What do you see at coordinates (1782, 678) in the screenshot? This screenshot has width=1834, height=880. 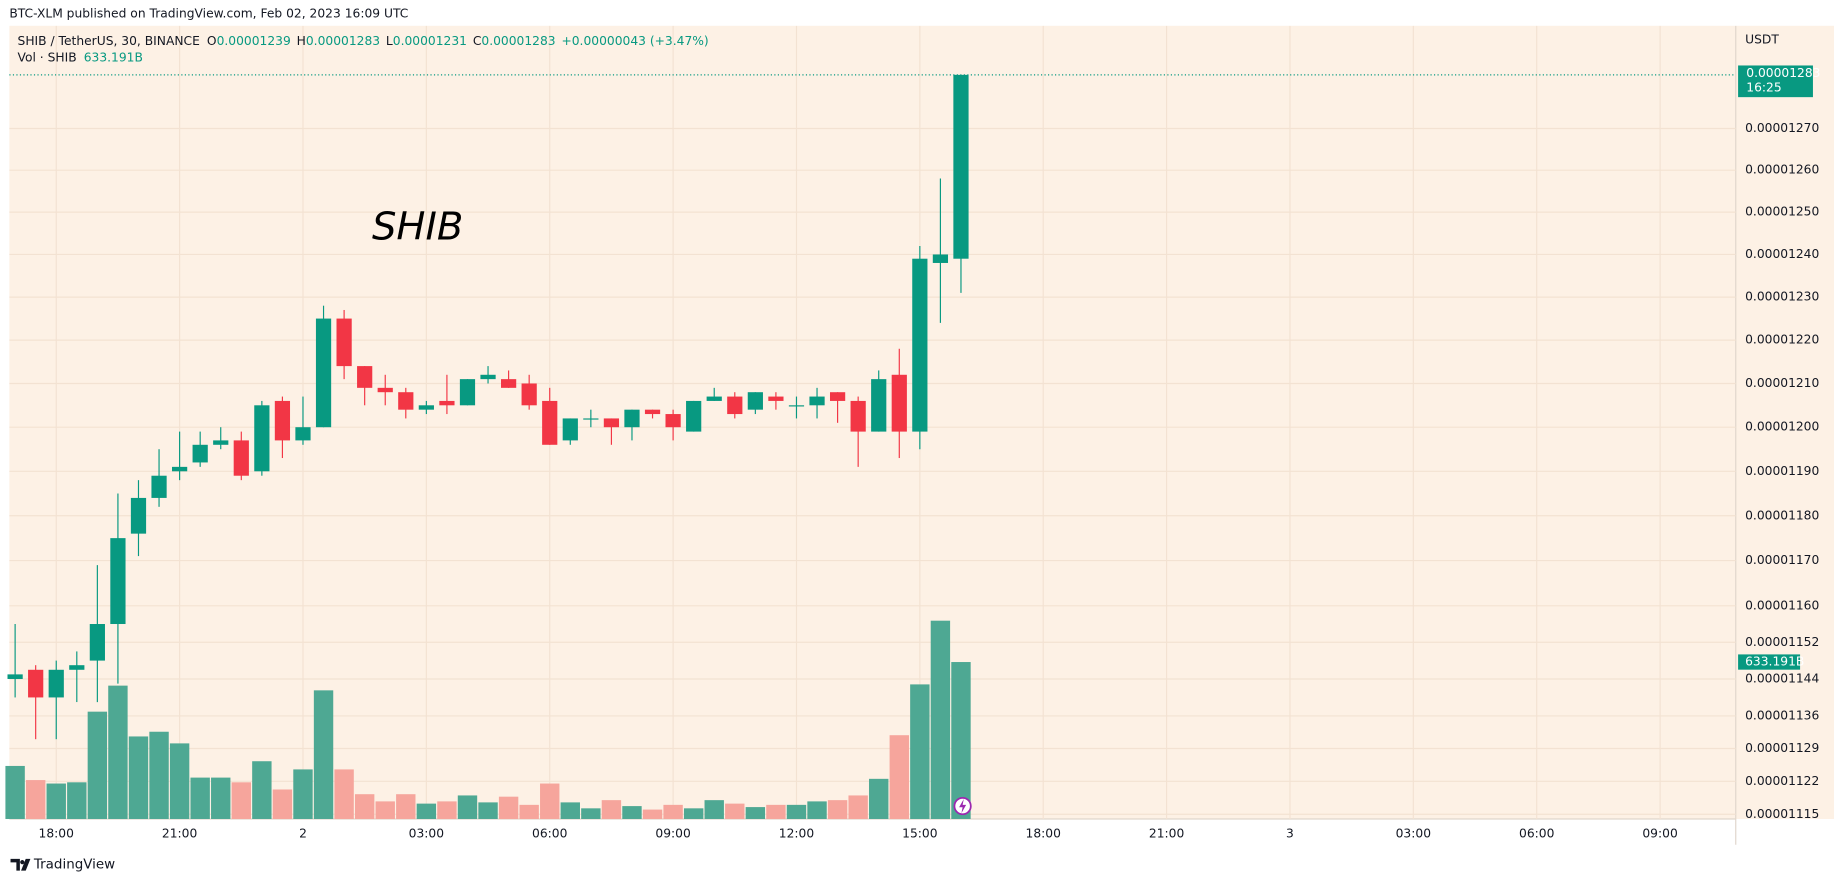 I see `y-tick-label: 0.00001144` at bounding box center [1782, 678].